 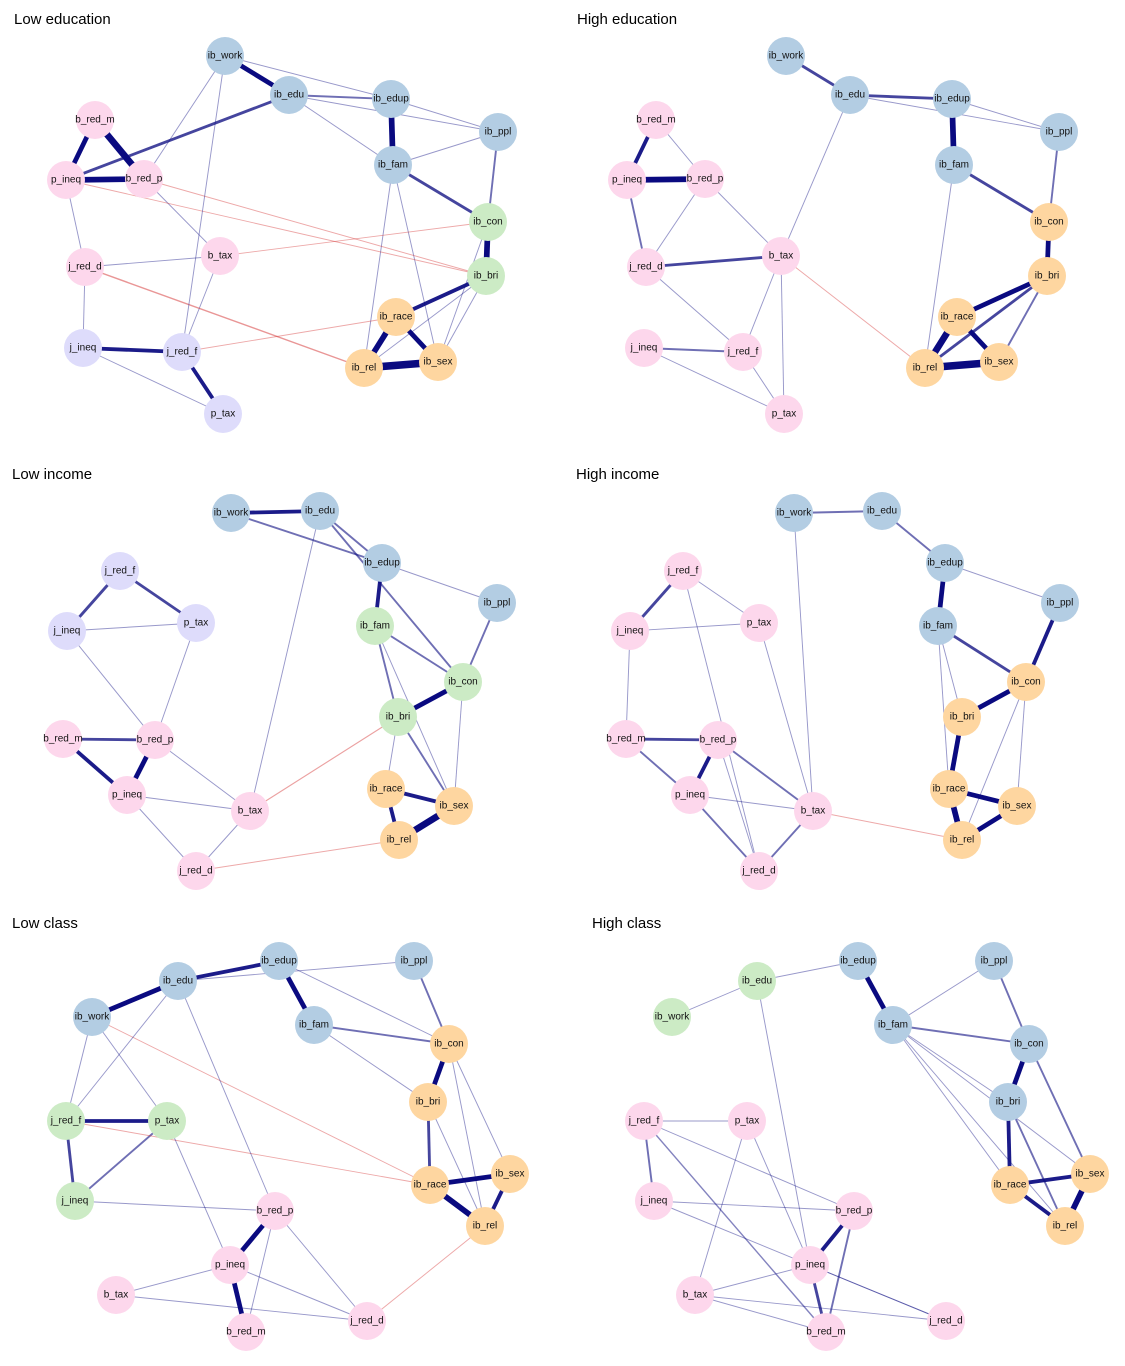 What do you see at coordinates (627, 19) in the screenshot?
I see `panel-title: High education` at bounding box center [627, 19].